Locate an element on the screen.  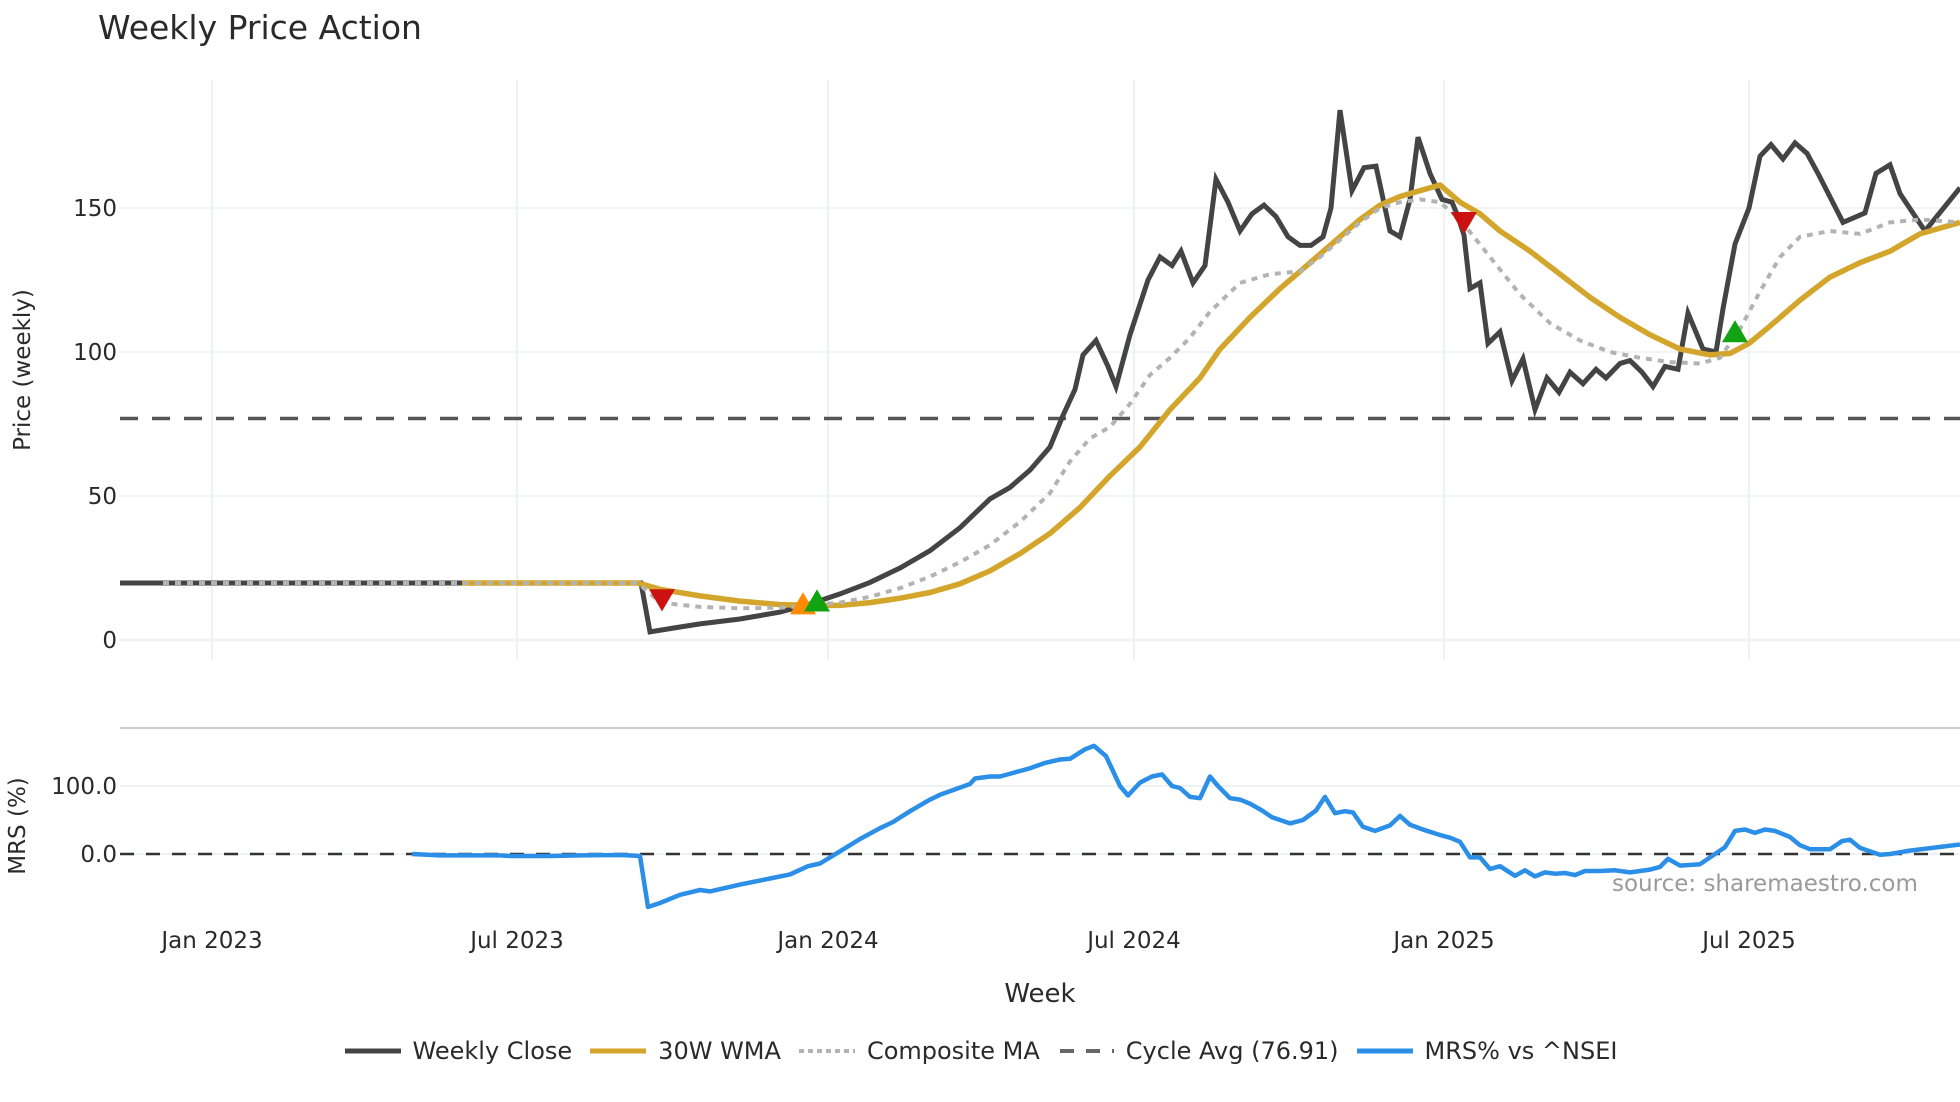
legend-item-weekly-close: Weekly Close is located at coordinates (458, 1051).